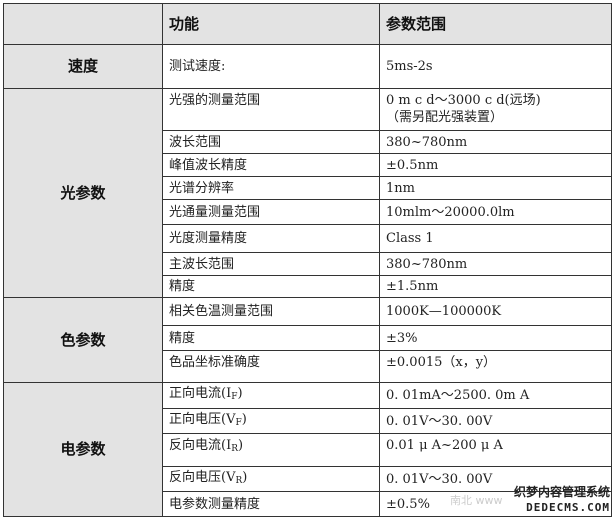 Image resolution: width=614 pixels, height=520 pixels. I want to click on category-speed: 速度, so click(83, 66).